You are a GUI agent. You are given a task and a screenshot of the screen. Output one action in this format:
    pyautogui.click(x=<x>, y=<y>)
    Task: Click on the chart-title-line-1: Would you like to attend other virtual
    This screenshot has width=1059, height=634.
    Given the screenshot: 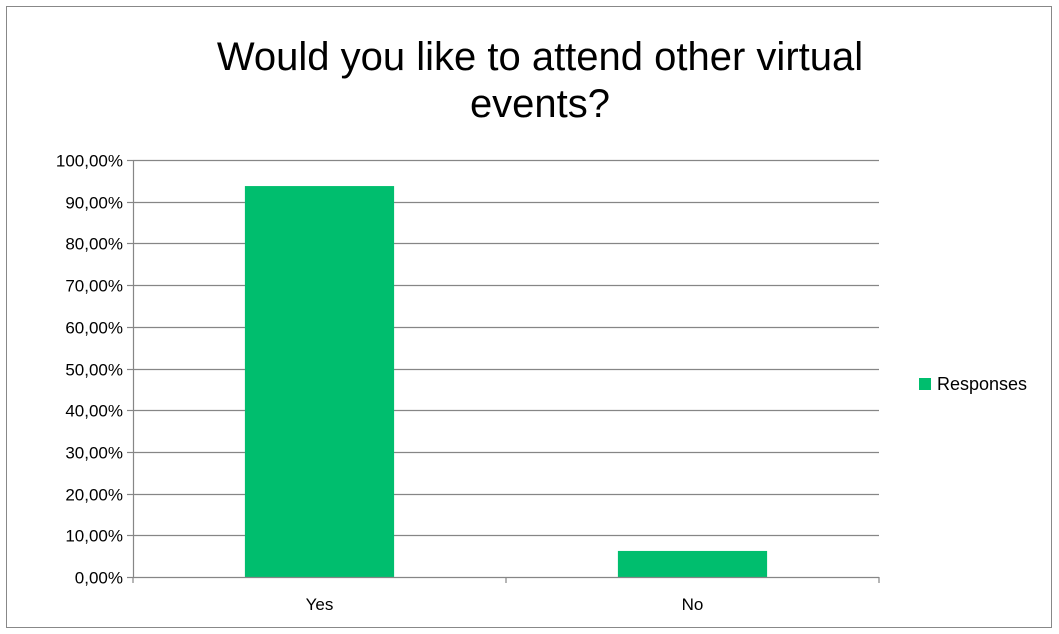 What is the action you would take?
    pyautogui.click(x=540, y=57)
    